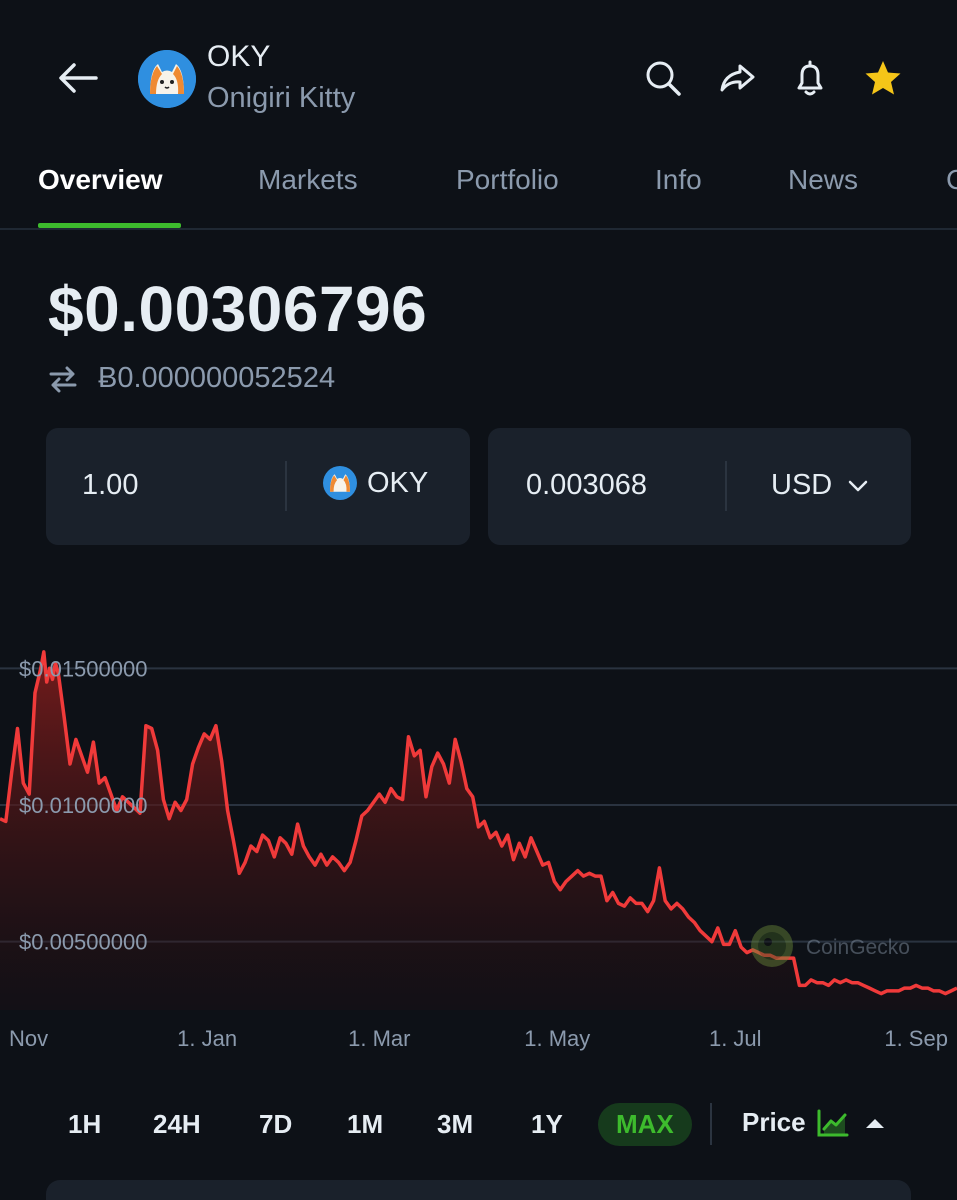 The image size is (957, 1200). I want to click on usd-price: $0.00306796, so click(238, 309).